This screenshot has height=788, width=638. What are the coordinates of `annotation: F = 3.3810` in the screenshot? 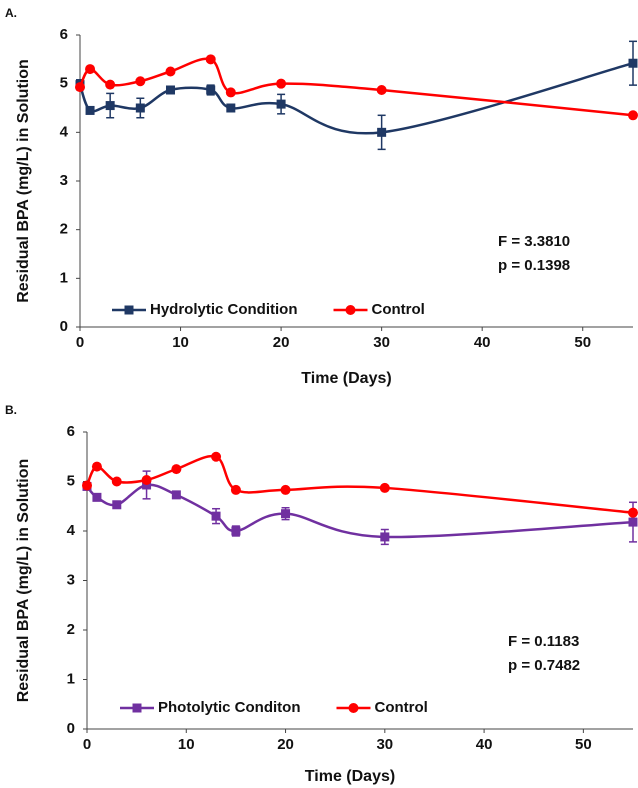 It's located at (534, 241).